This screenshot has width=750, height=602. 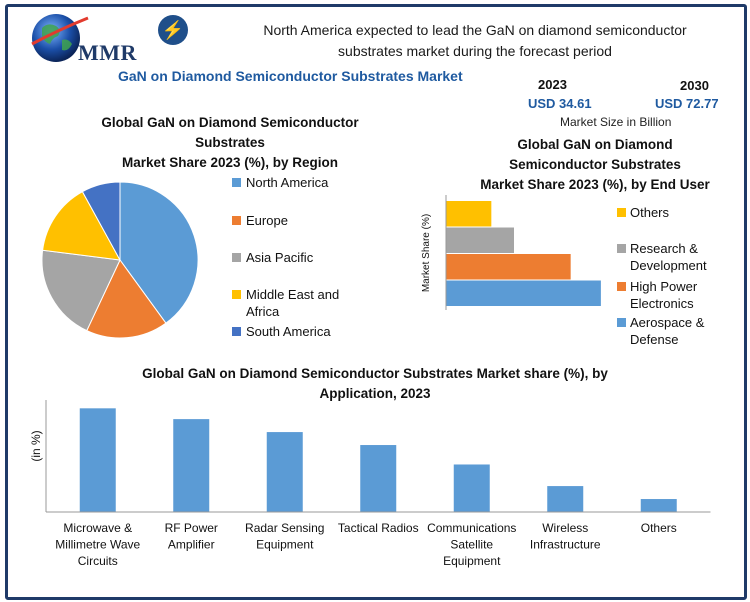 What do you see at coordinates (552, 84) in the screenshot?
I see `year-2023: 2023` at bounding box center [552, 84].